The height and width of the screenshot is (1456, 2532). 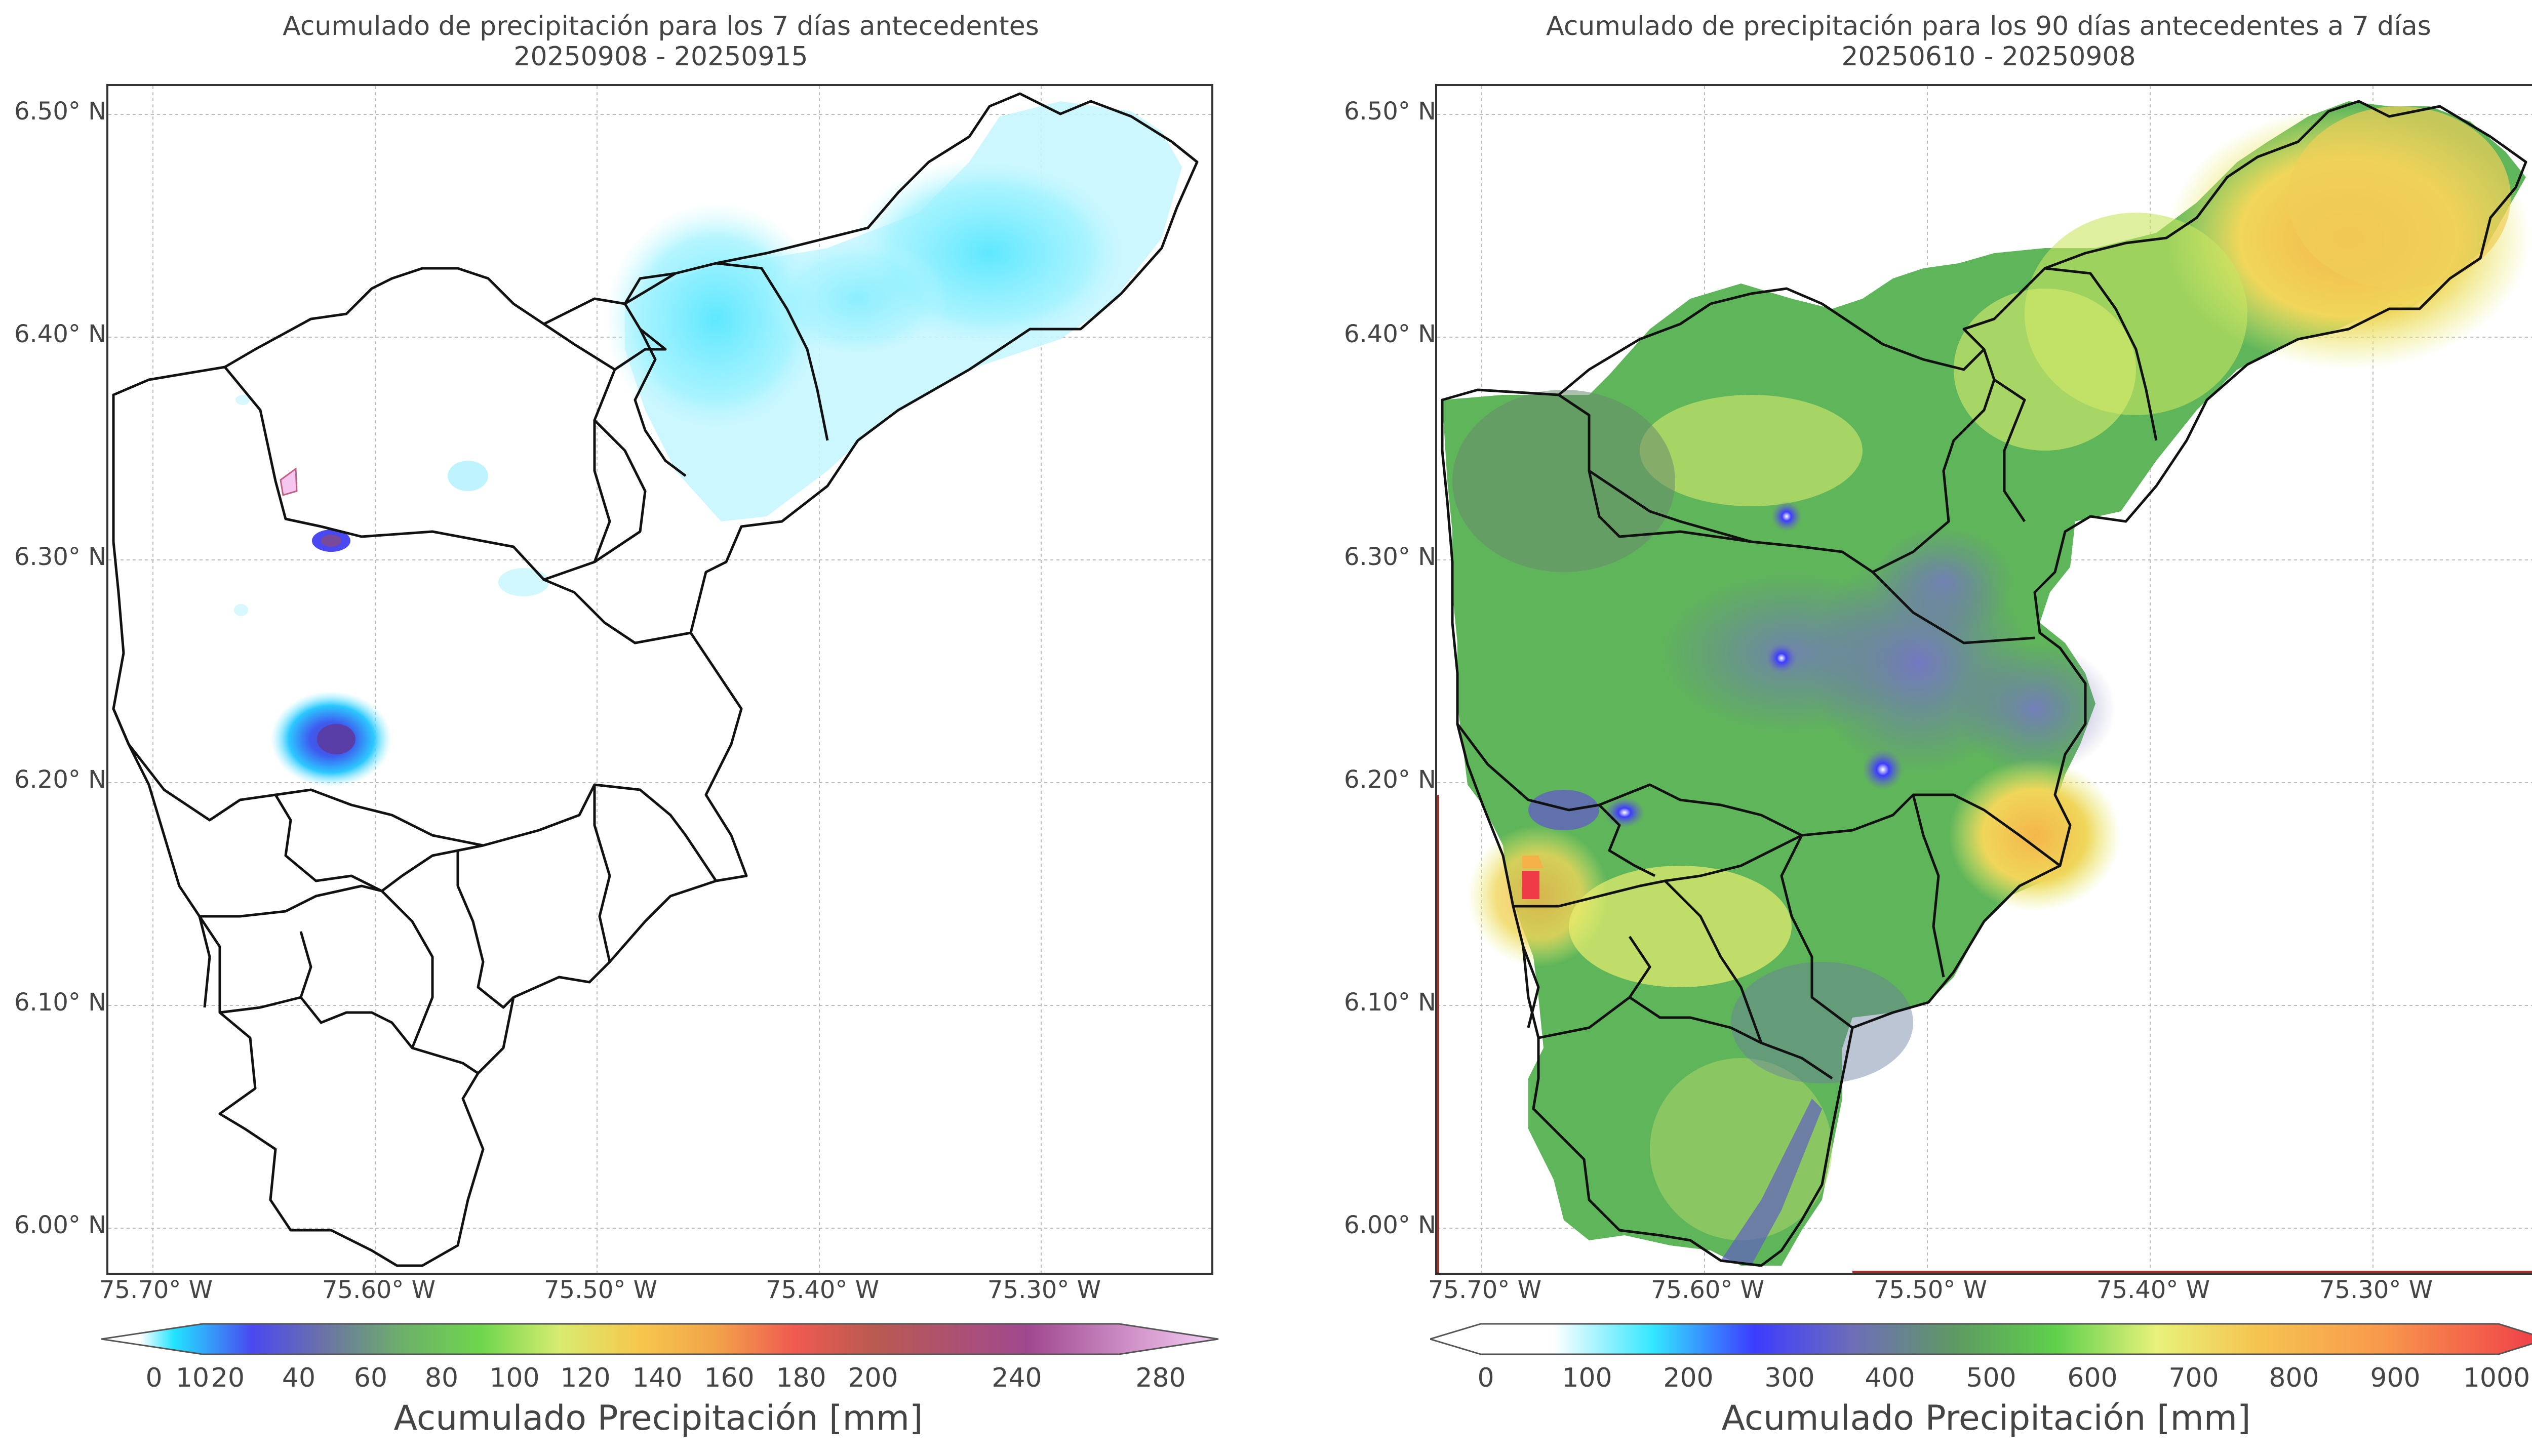 What do you see at coordinates (2294, 1378) in the screenshot?
I see `right-cb-tick: 800` at bounding box center [2294, 1378].